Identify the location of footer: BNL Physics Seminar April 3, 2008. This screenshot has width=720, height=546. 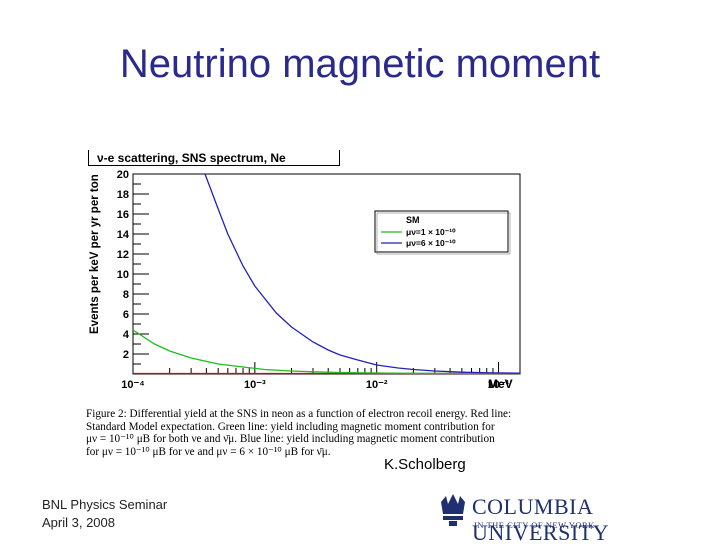
(104, 514).